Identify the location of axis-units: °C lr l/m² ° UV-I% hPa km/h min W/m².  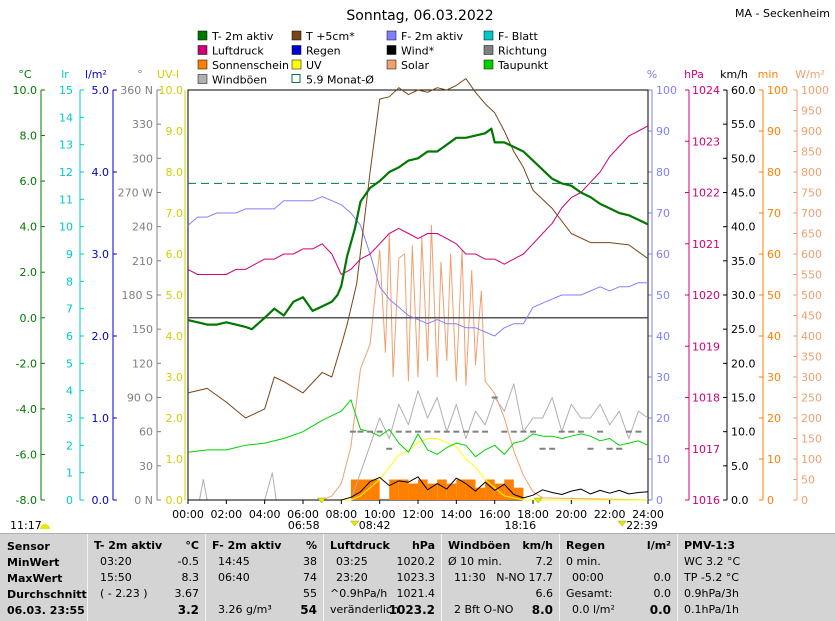
(421, 74).